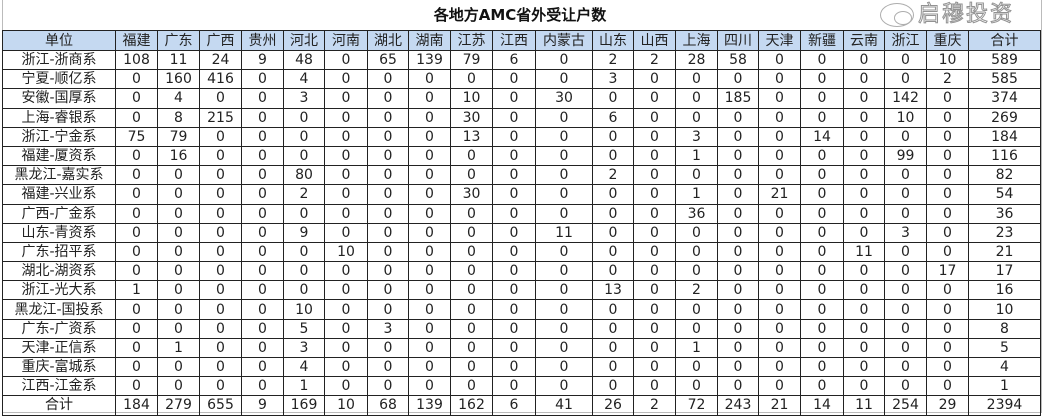 This screenshot has height=416, width=1044. What do you see at coordinates (304, 328) in the screenshot?
I see `table-cell: 5` at bounding box center [304, 328].